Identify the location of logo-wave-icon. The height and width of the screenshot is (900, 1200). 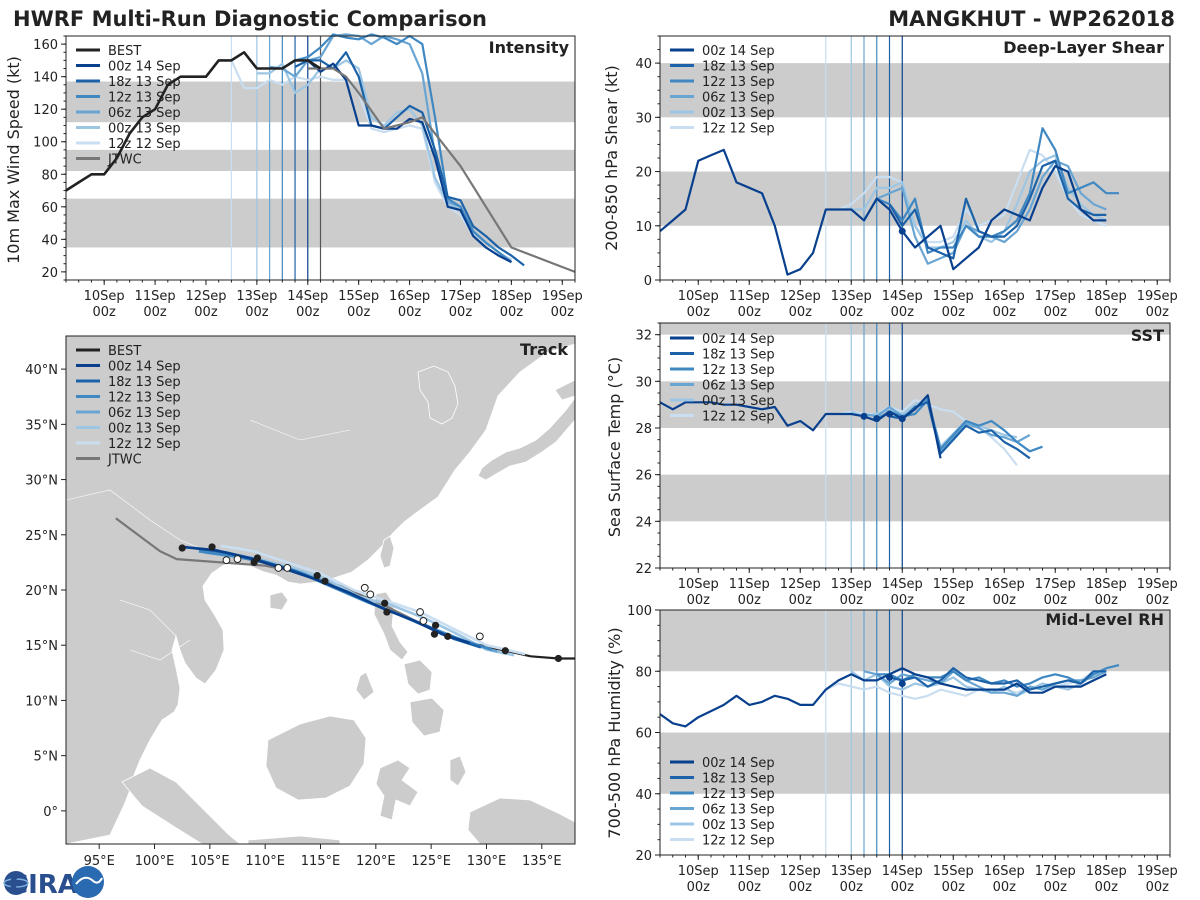
(89, 880).